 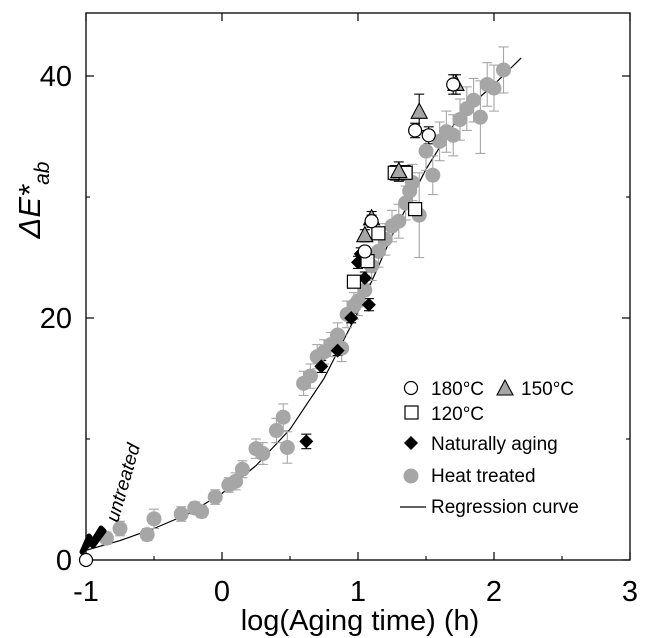 I want to click on untreated-arrow-icon, so click(x=93, y=540).